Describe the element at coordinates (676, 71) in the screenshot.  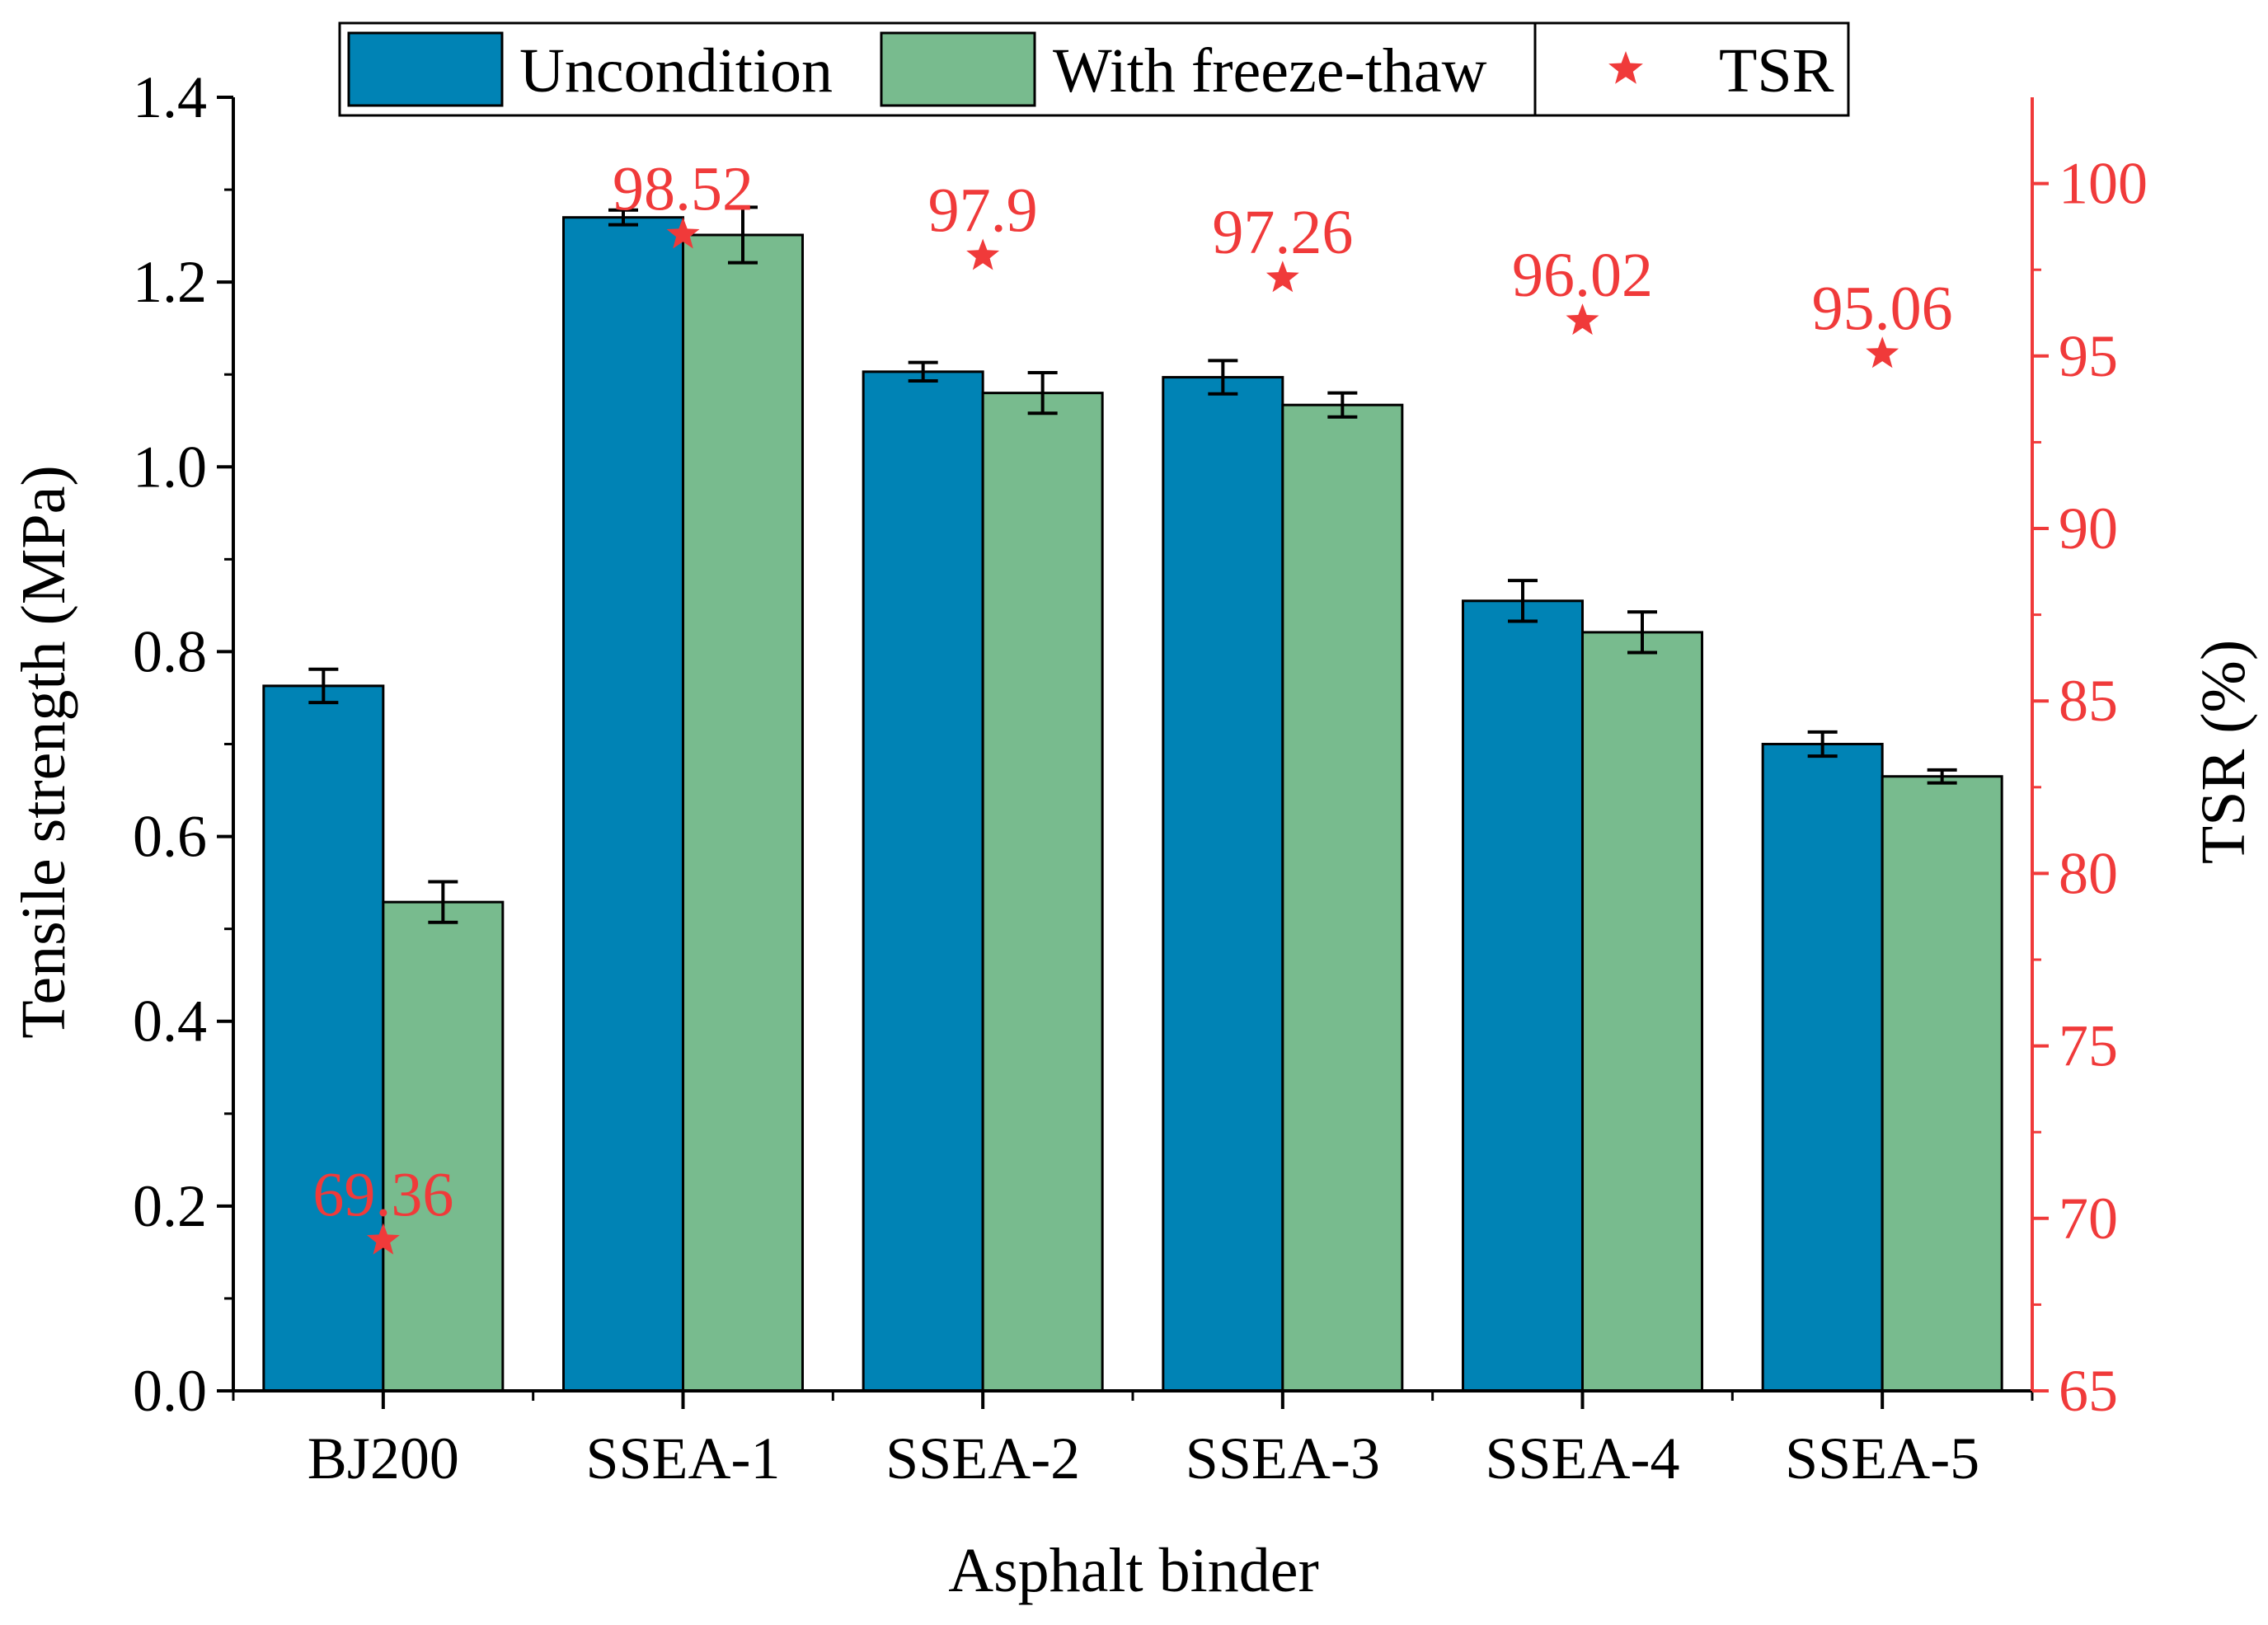
I see `legend-label-uncondition: Uncondition` at that location.